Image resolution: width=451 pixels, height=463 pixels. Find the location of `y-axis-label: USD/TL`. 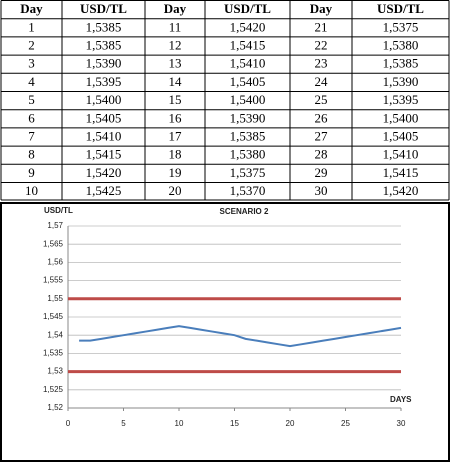

y-axis-label: USD/TL is located at coordinates (58, 210).